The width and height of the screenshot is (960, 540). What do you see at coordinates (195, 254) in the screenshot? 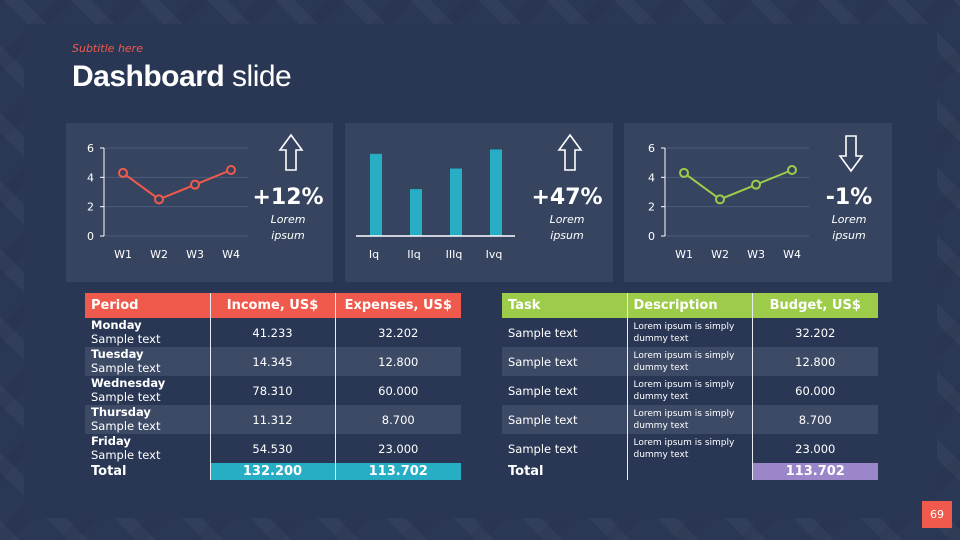
I see `x-tick-label: W3` at bounding box center [195, 254].